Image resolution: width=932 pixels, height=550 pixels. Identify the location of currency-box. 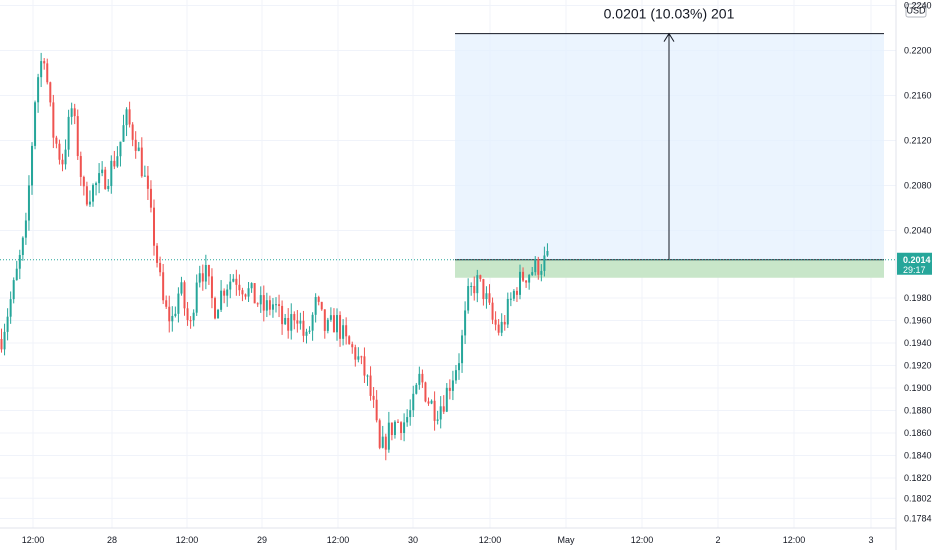
(916, 10).